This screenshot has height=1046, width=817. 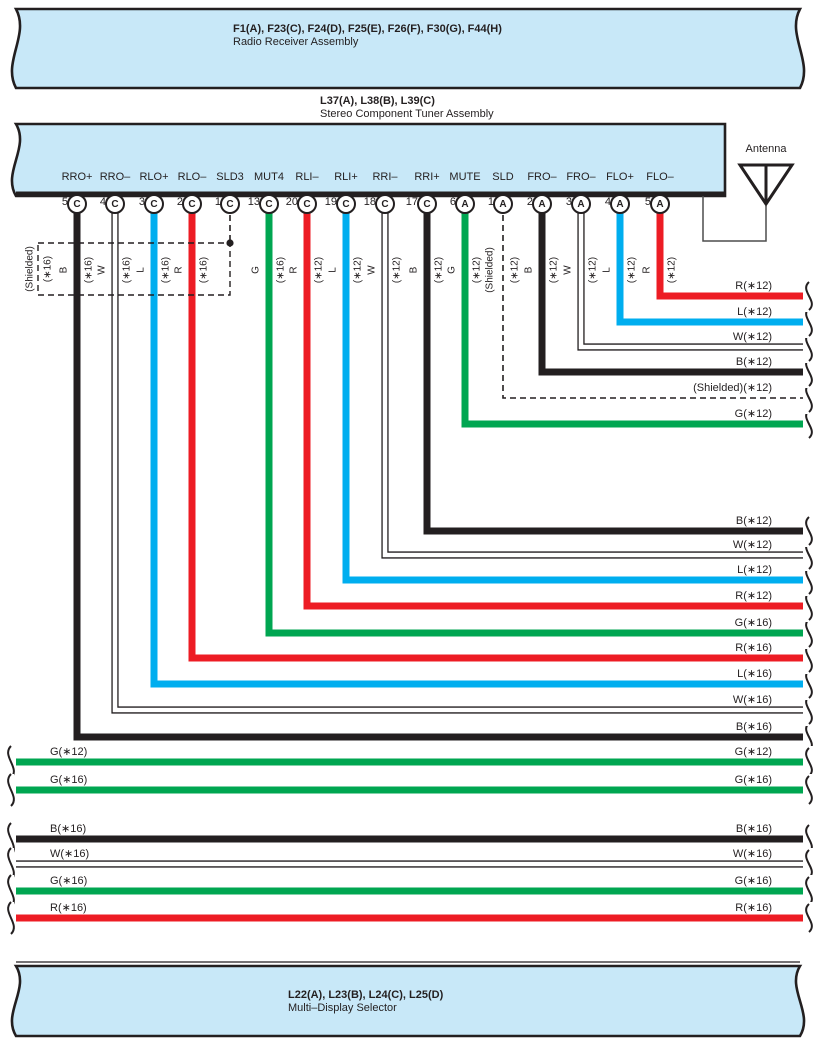 I want to click on shield-box-outer-label: (Shielded), so click(x=30, y=269).